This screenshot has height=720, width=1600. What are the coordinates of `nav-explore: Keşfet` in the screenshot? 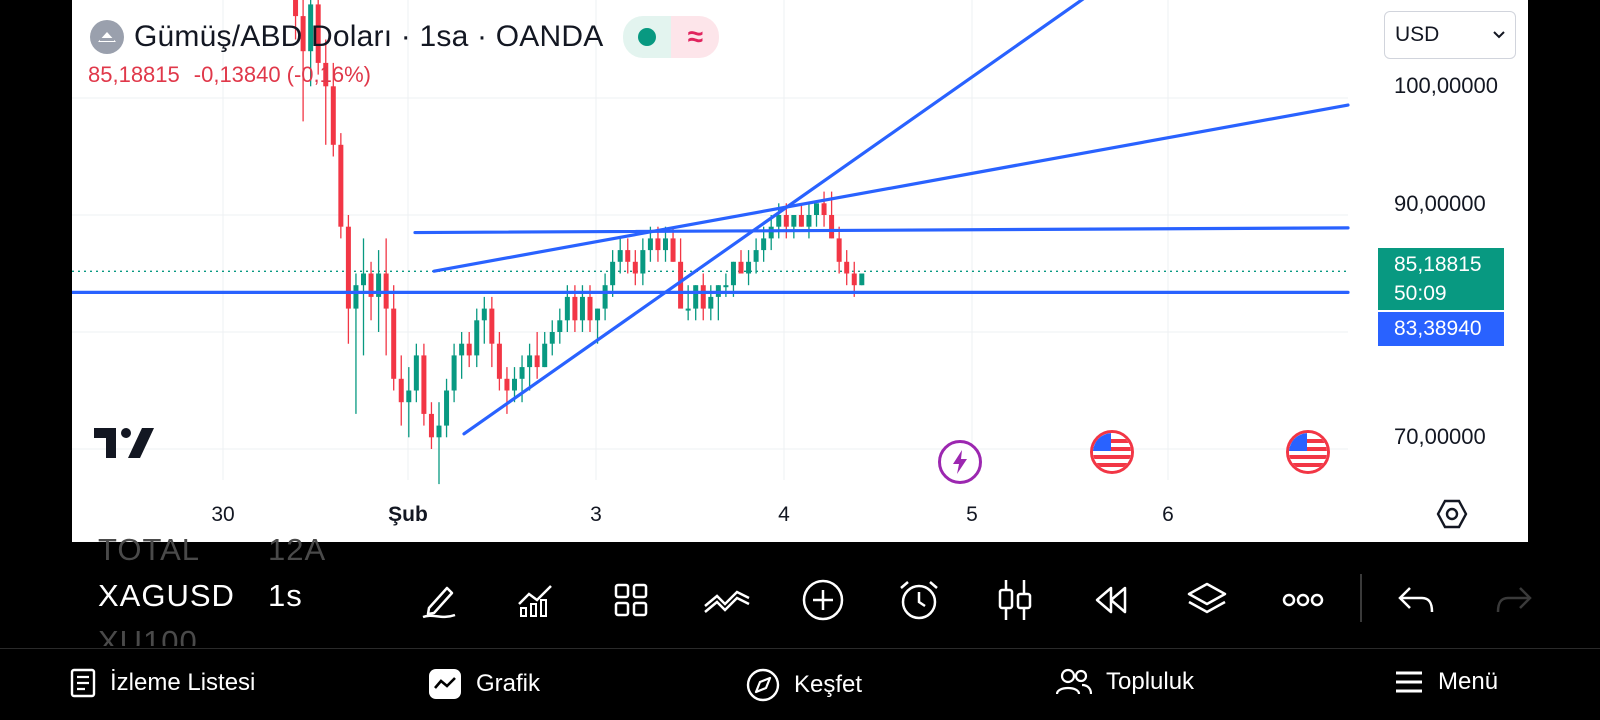 It's located at (804, 685).